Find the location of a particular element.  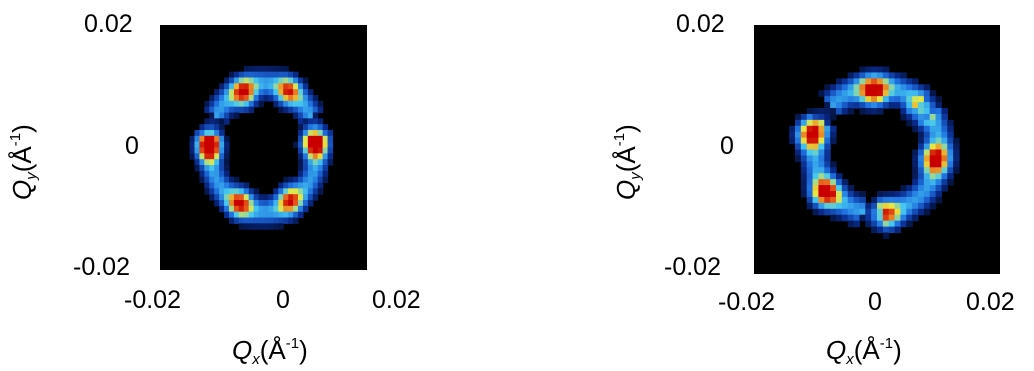

left-x-label-symbol: Q is located at coordinates (242, 350).